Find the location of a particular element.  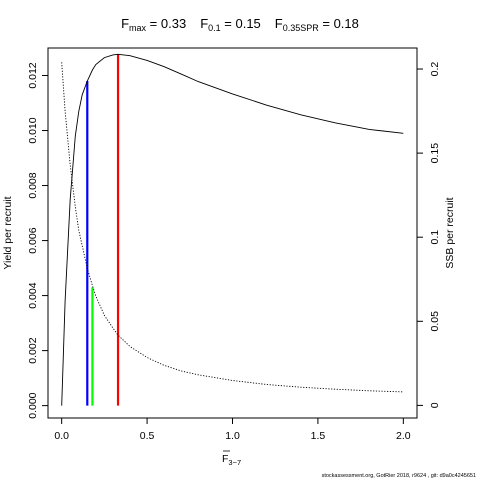

x-axis-label-main: F is located at coordinates (225, 459).